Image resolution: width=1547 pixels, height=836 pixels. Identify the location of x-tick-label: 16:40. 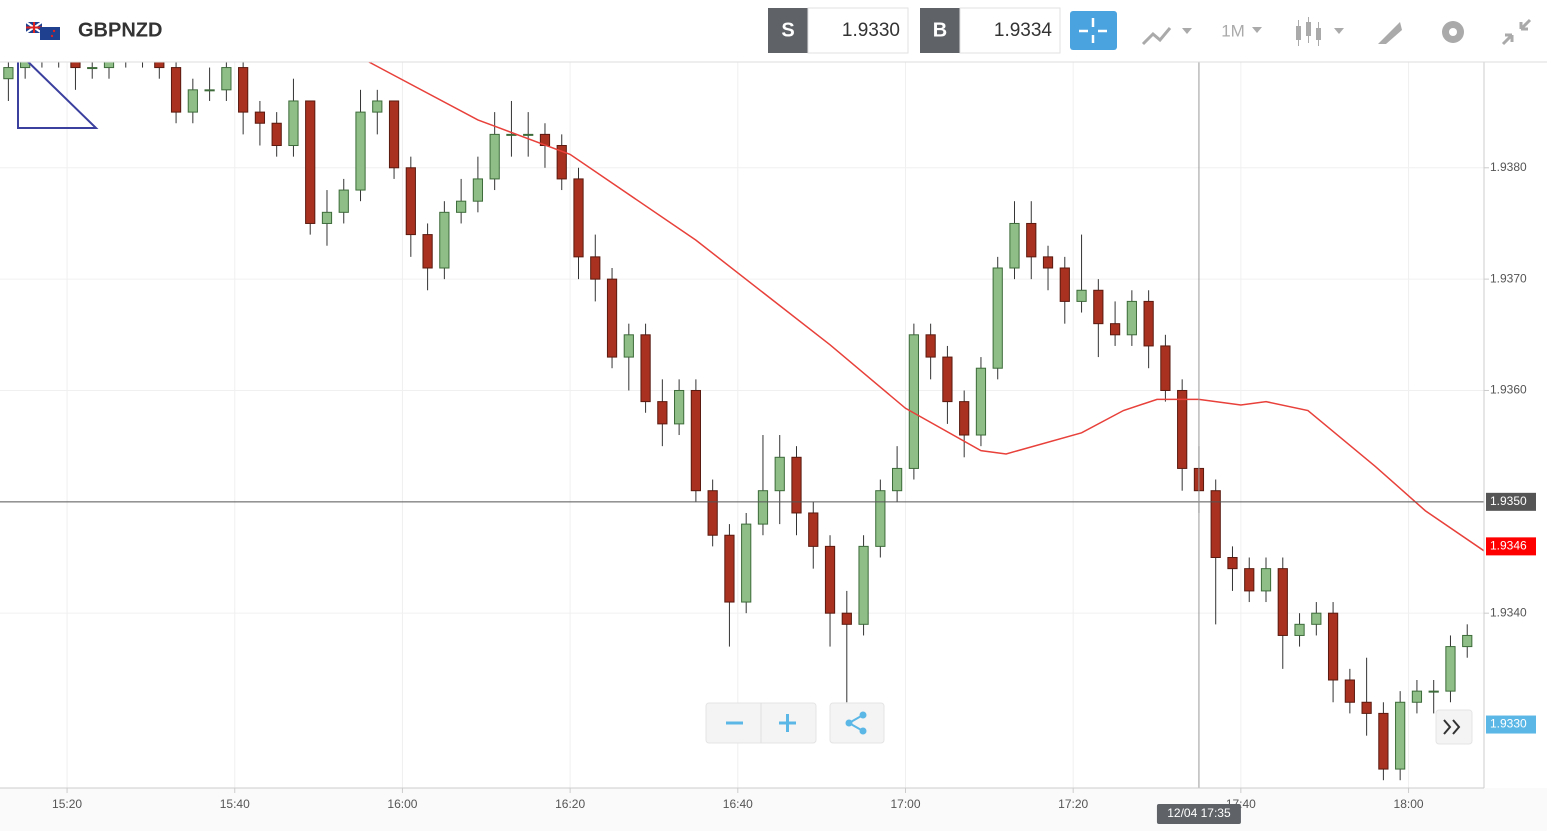
(738, 804).